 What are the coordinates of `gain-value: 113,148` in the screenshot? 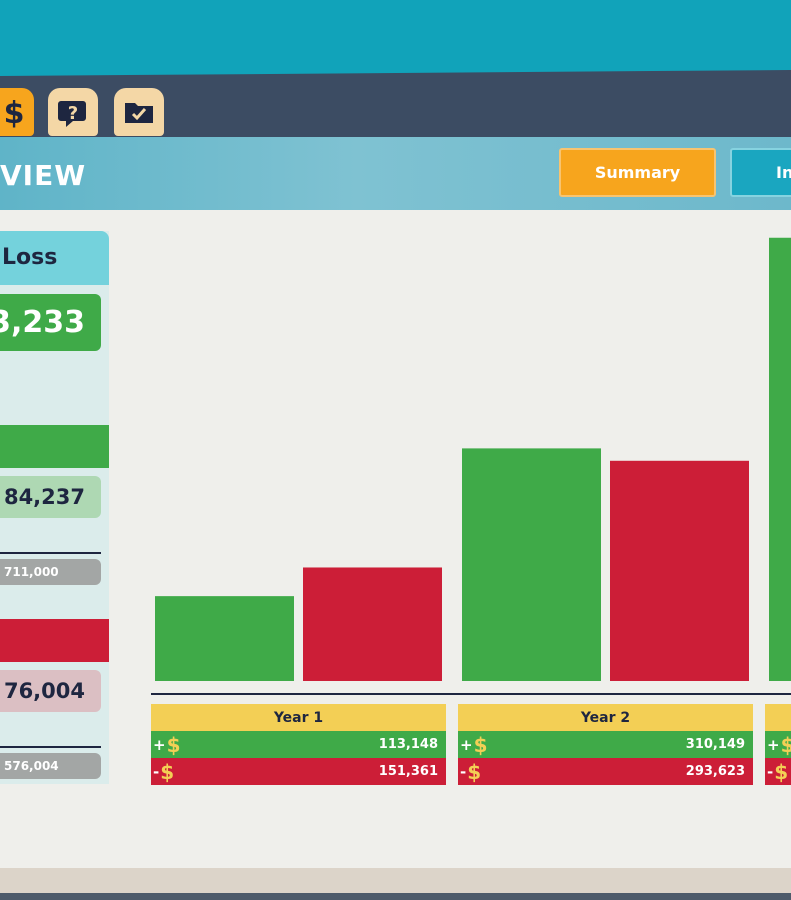 It's located at (408, 744).